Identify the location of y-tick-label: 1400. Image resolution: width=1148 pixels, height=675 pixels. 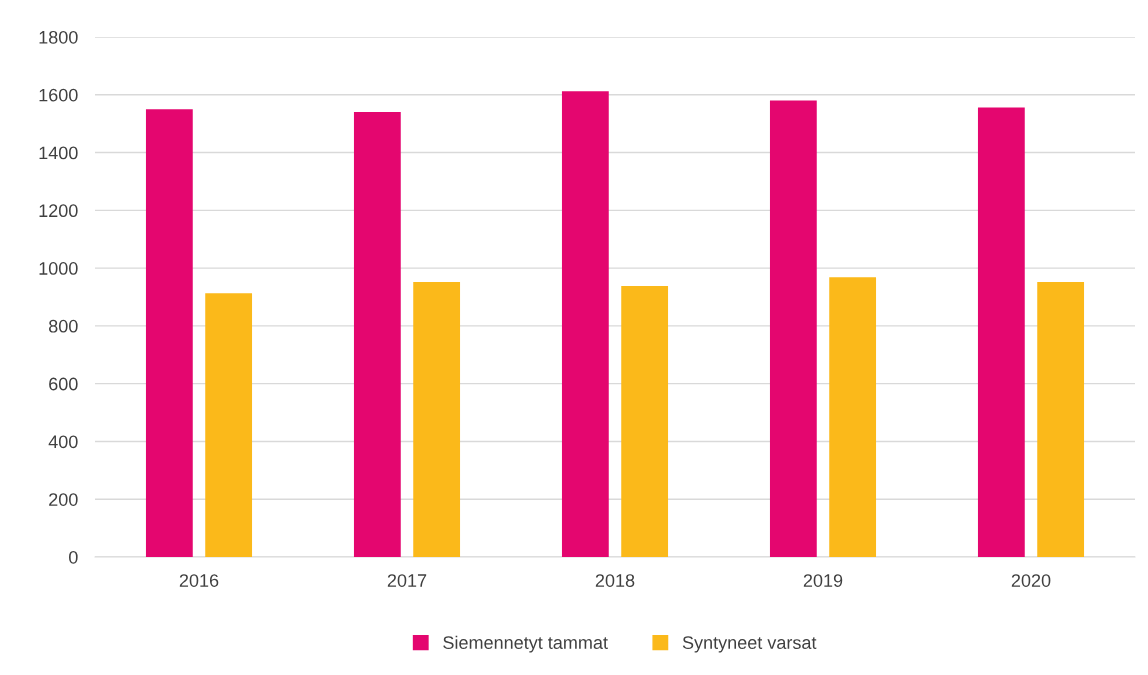
(58, 153).